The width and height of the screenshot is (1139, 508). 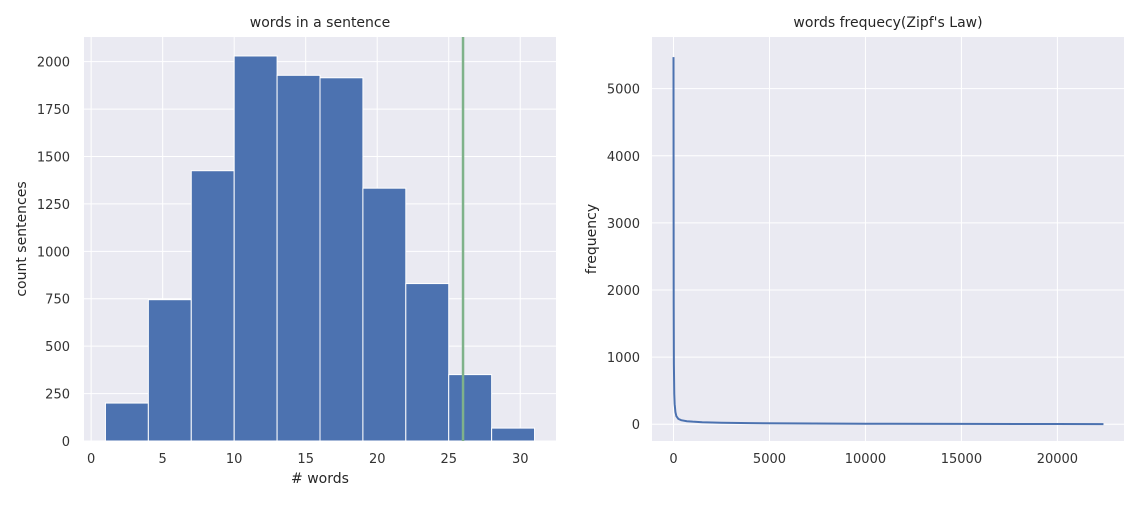 I want to click on histogram-y-label: count sentences, so click(x=22, y=238).